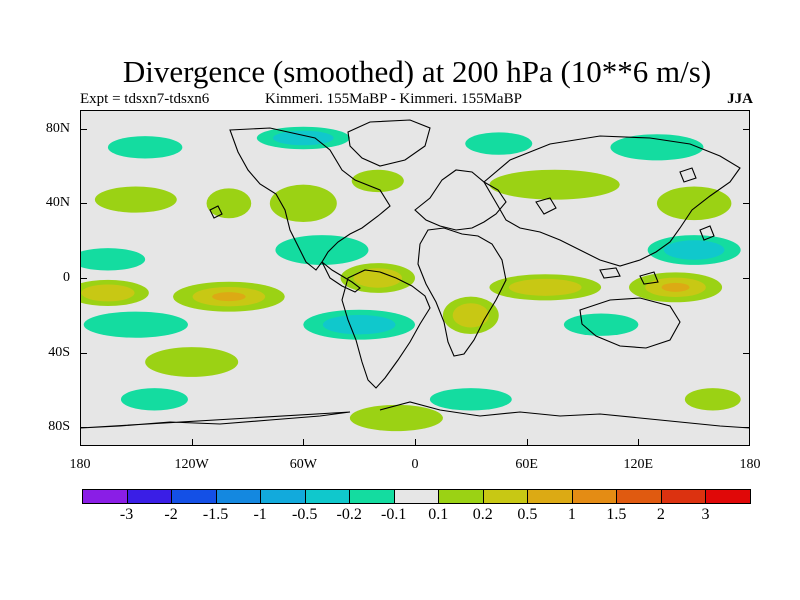  What do you see at coordinates (415, 464) in the screenshot?
I see `x-tick-label: 0` at bounding box center [415, 464].